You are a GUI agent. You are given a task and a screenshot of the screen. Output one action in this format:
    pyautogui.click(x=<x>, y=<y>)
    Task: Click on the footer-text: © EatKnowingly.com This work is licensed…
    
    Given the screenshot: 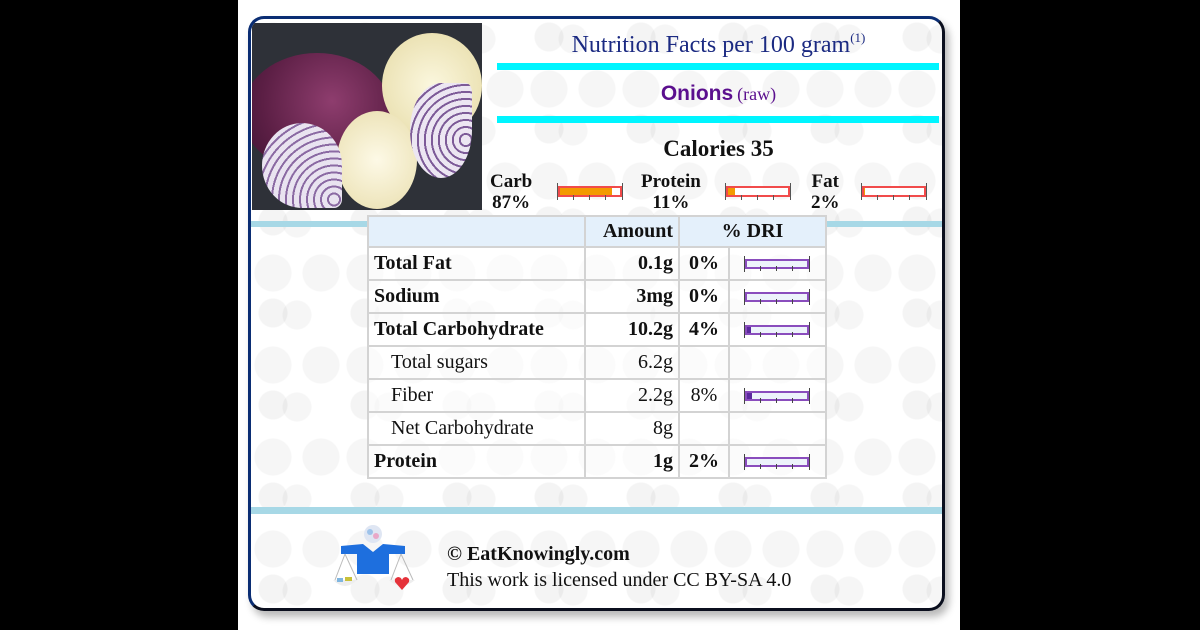 What is the action you would take?
    pyautogui.click(x=619, y=567)
    